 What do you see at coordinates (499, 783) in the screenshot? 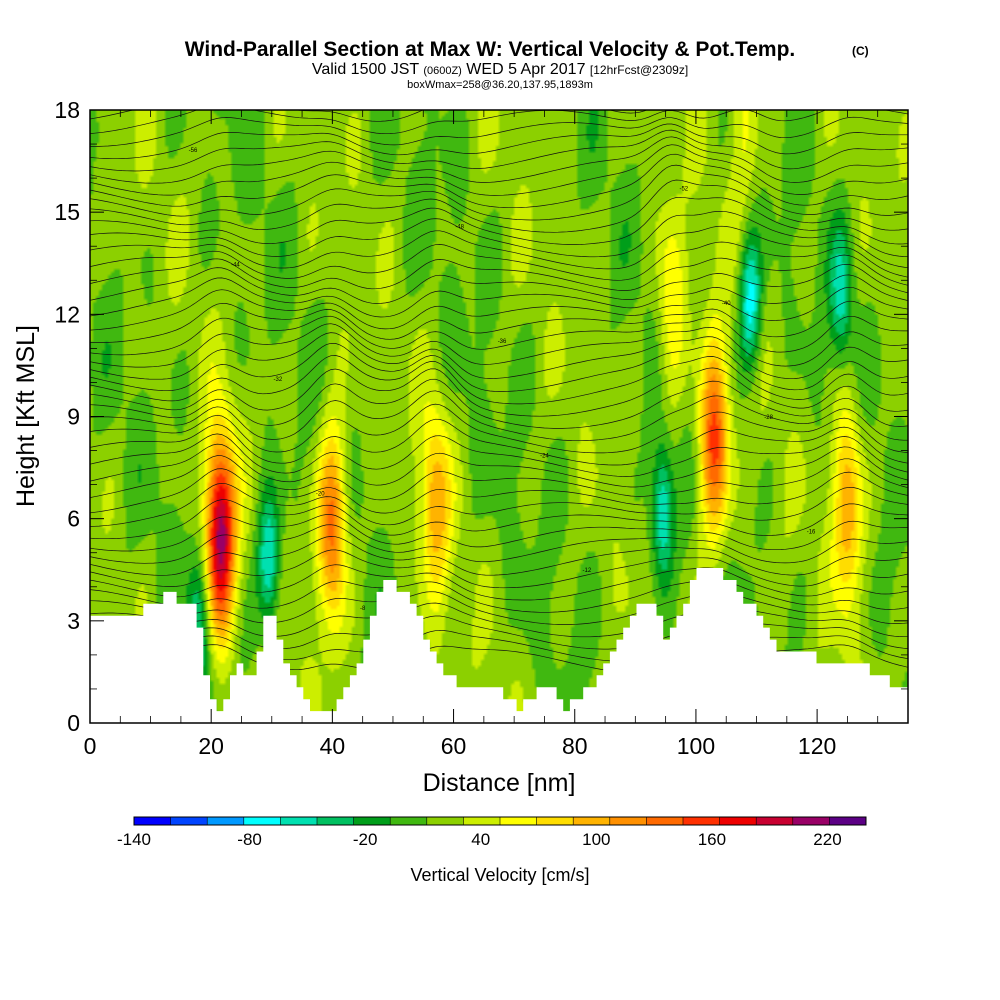
I see `x-axis-label: Distance [nm]` at bounding box center [499, 783].